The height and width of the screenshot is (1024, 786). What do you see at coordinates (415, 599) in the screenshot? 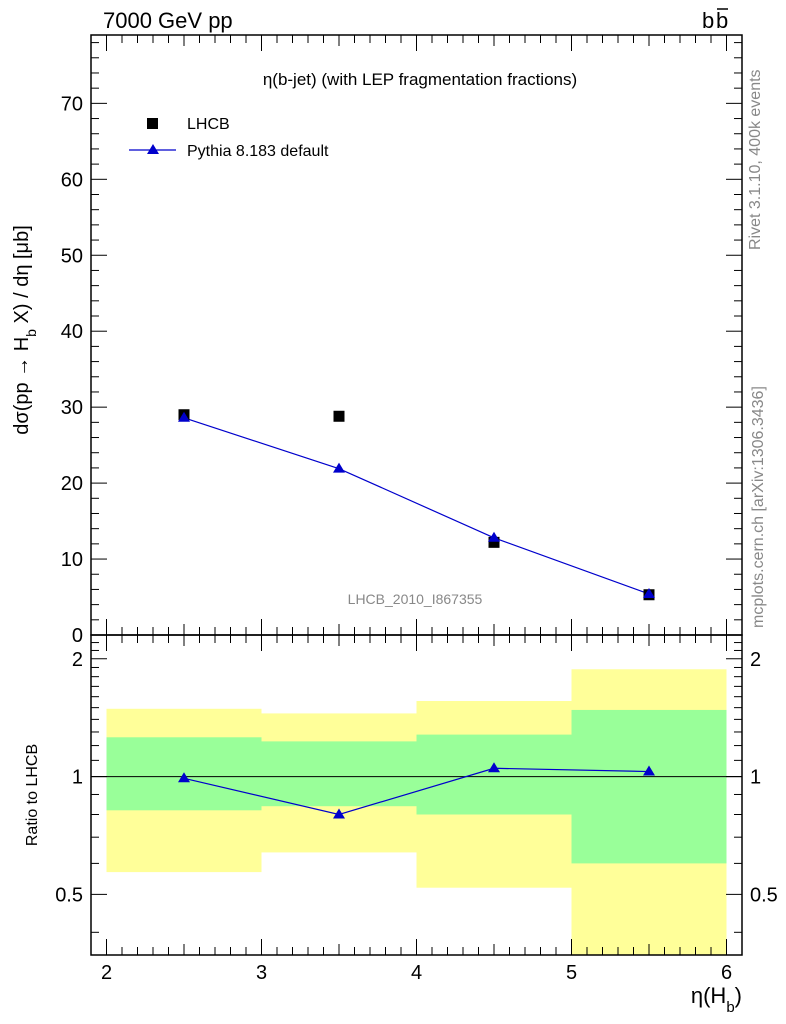
I see `analysis-label: LHCB_2010_I867355` at bounding box center [415, 599].